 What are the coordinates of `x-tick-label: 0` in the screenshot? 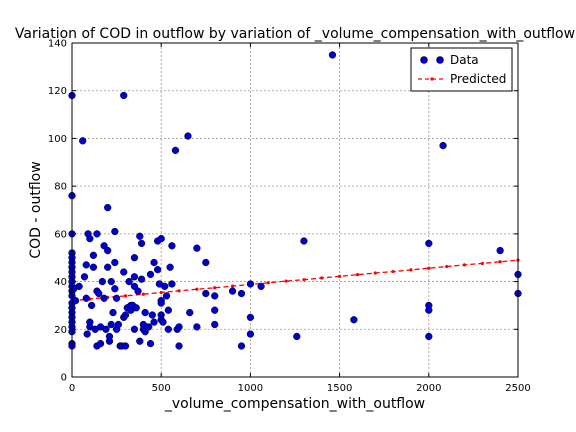 It's located at (72, 388).